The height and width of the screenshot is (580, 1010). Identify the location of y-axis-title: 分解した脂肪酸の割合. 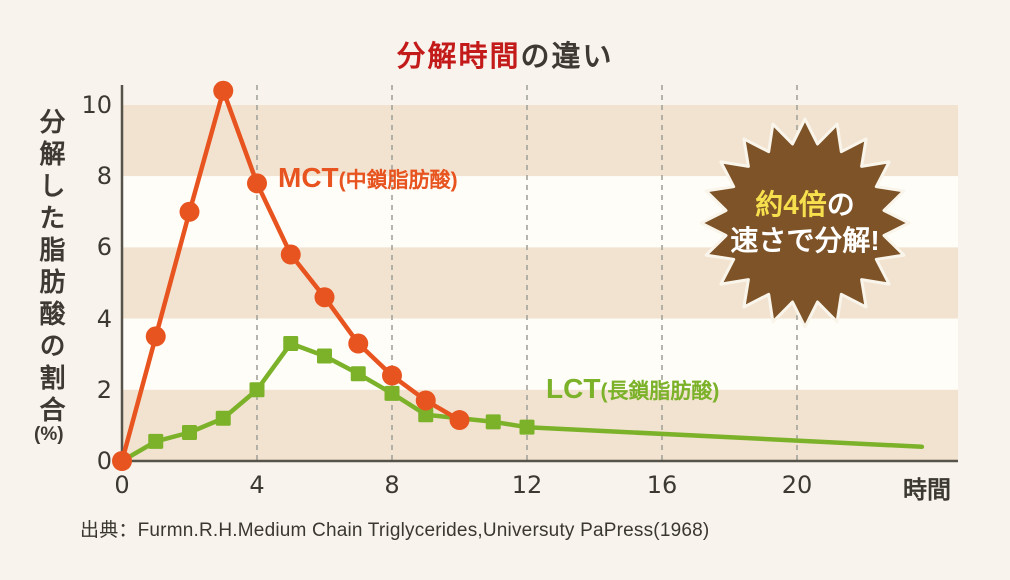
(51, 268).